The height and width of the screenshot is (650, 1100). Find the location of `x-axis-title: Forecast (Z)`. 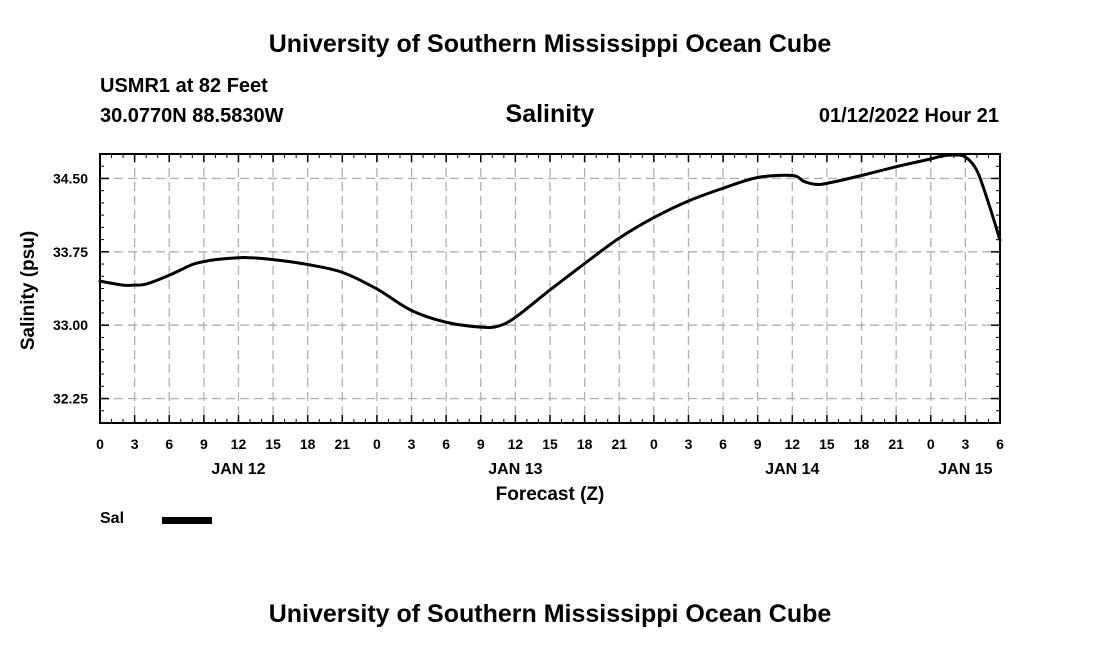

x-axis-title: Forecast (Z) is located at coordinates (550, 494).